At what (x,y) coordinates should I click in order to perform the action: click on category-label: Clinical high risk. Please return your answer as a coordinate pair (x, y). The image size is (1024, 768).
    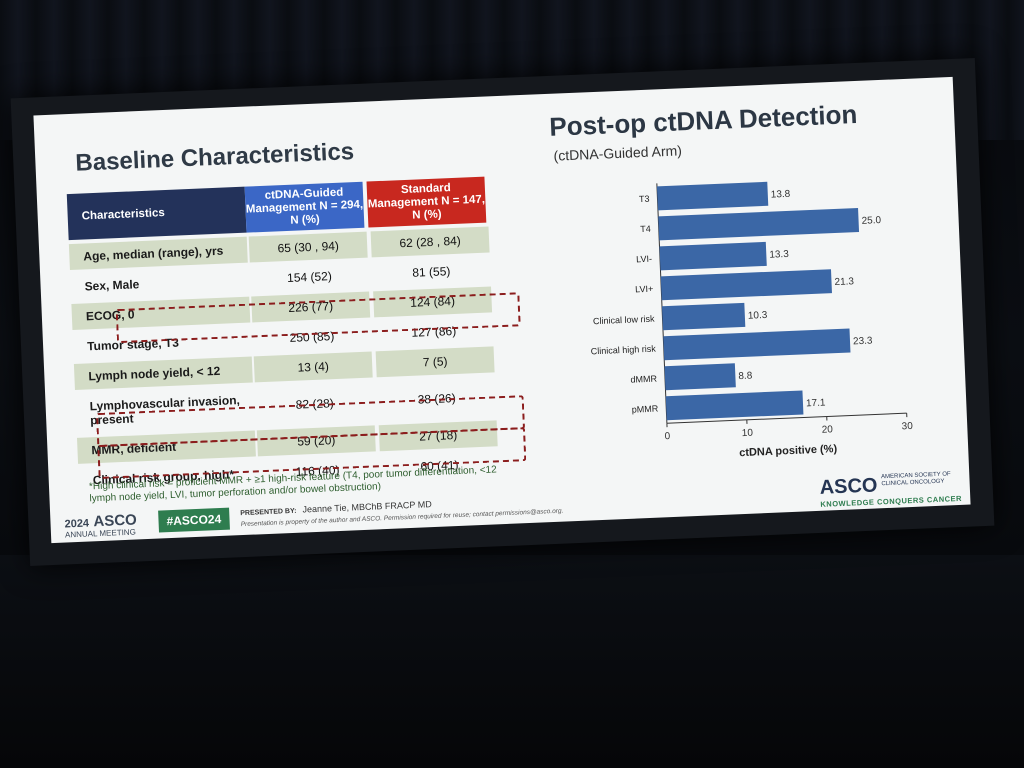
    Looking at the image, I should click on (624, 350).